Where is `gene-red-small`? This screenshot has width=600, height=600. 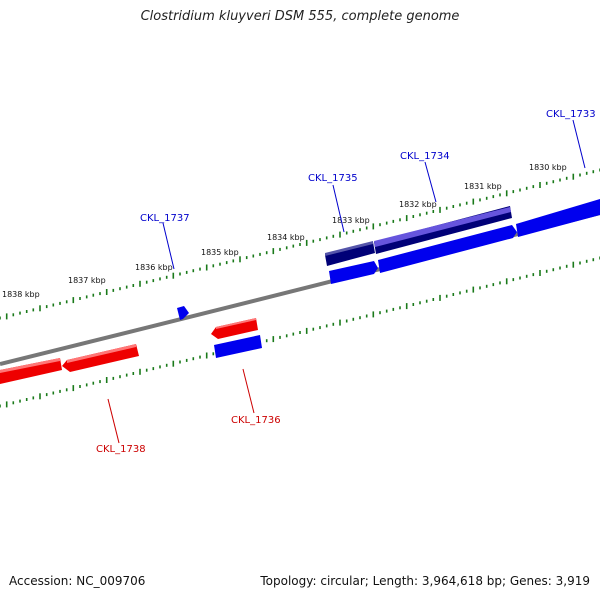 gene-red-small is located at coordinates (234, 328).